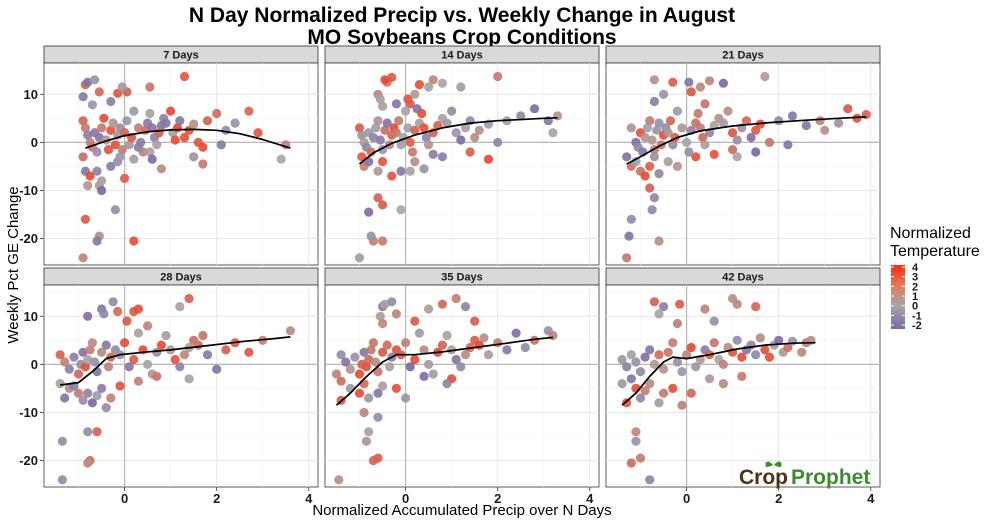 This screenshot has width=1000, height=524. I want to click on panel-strip-label: 35 Days, so click(462, 278).